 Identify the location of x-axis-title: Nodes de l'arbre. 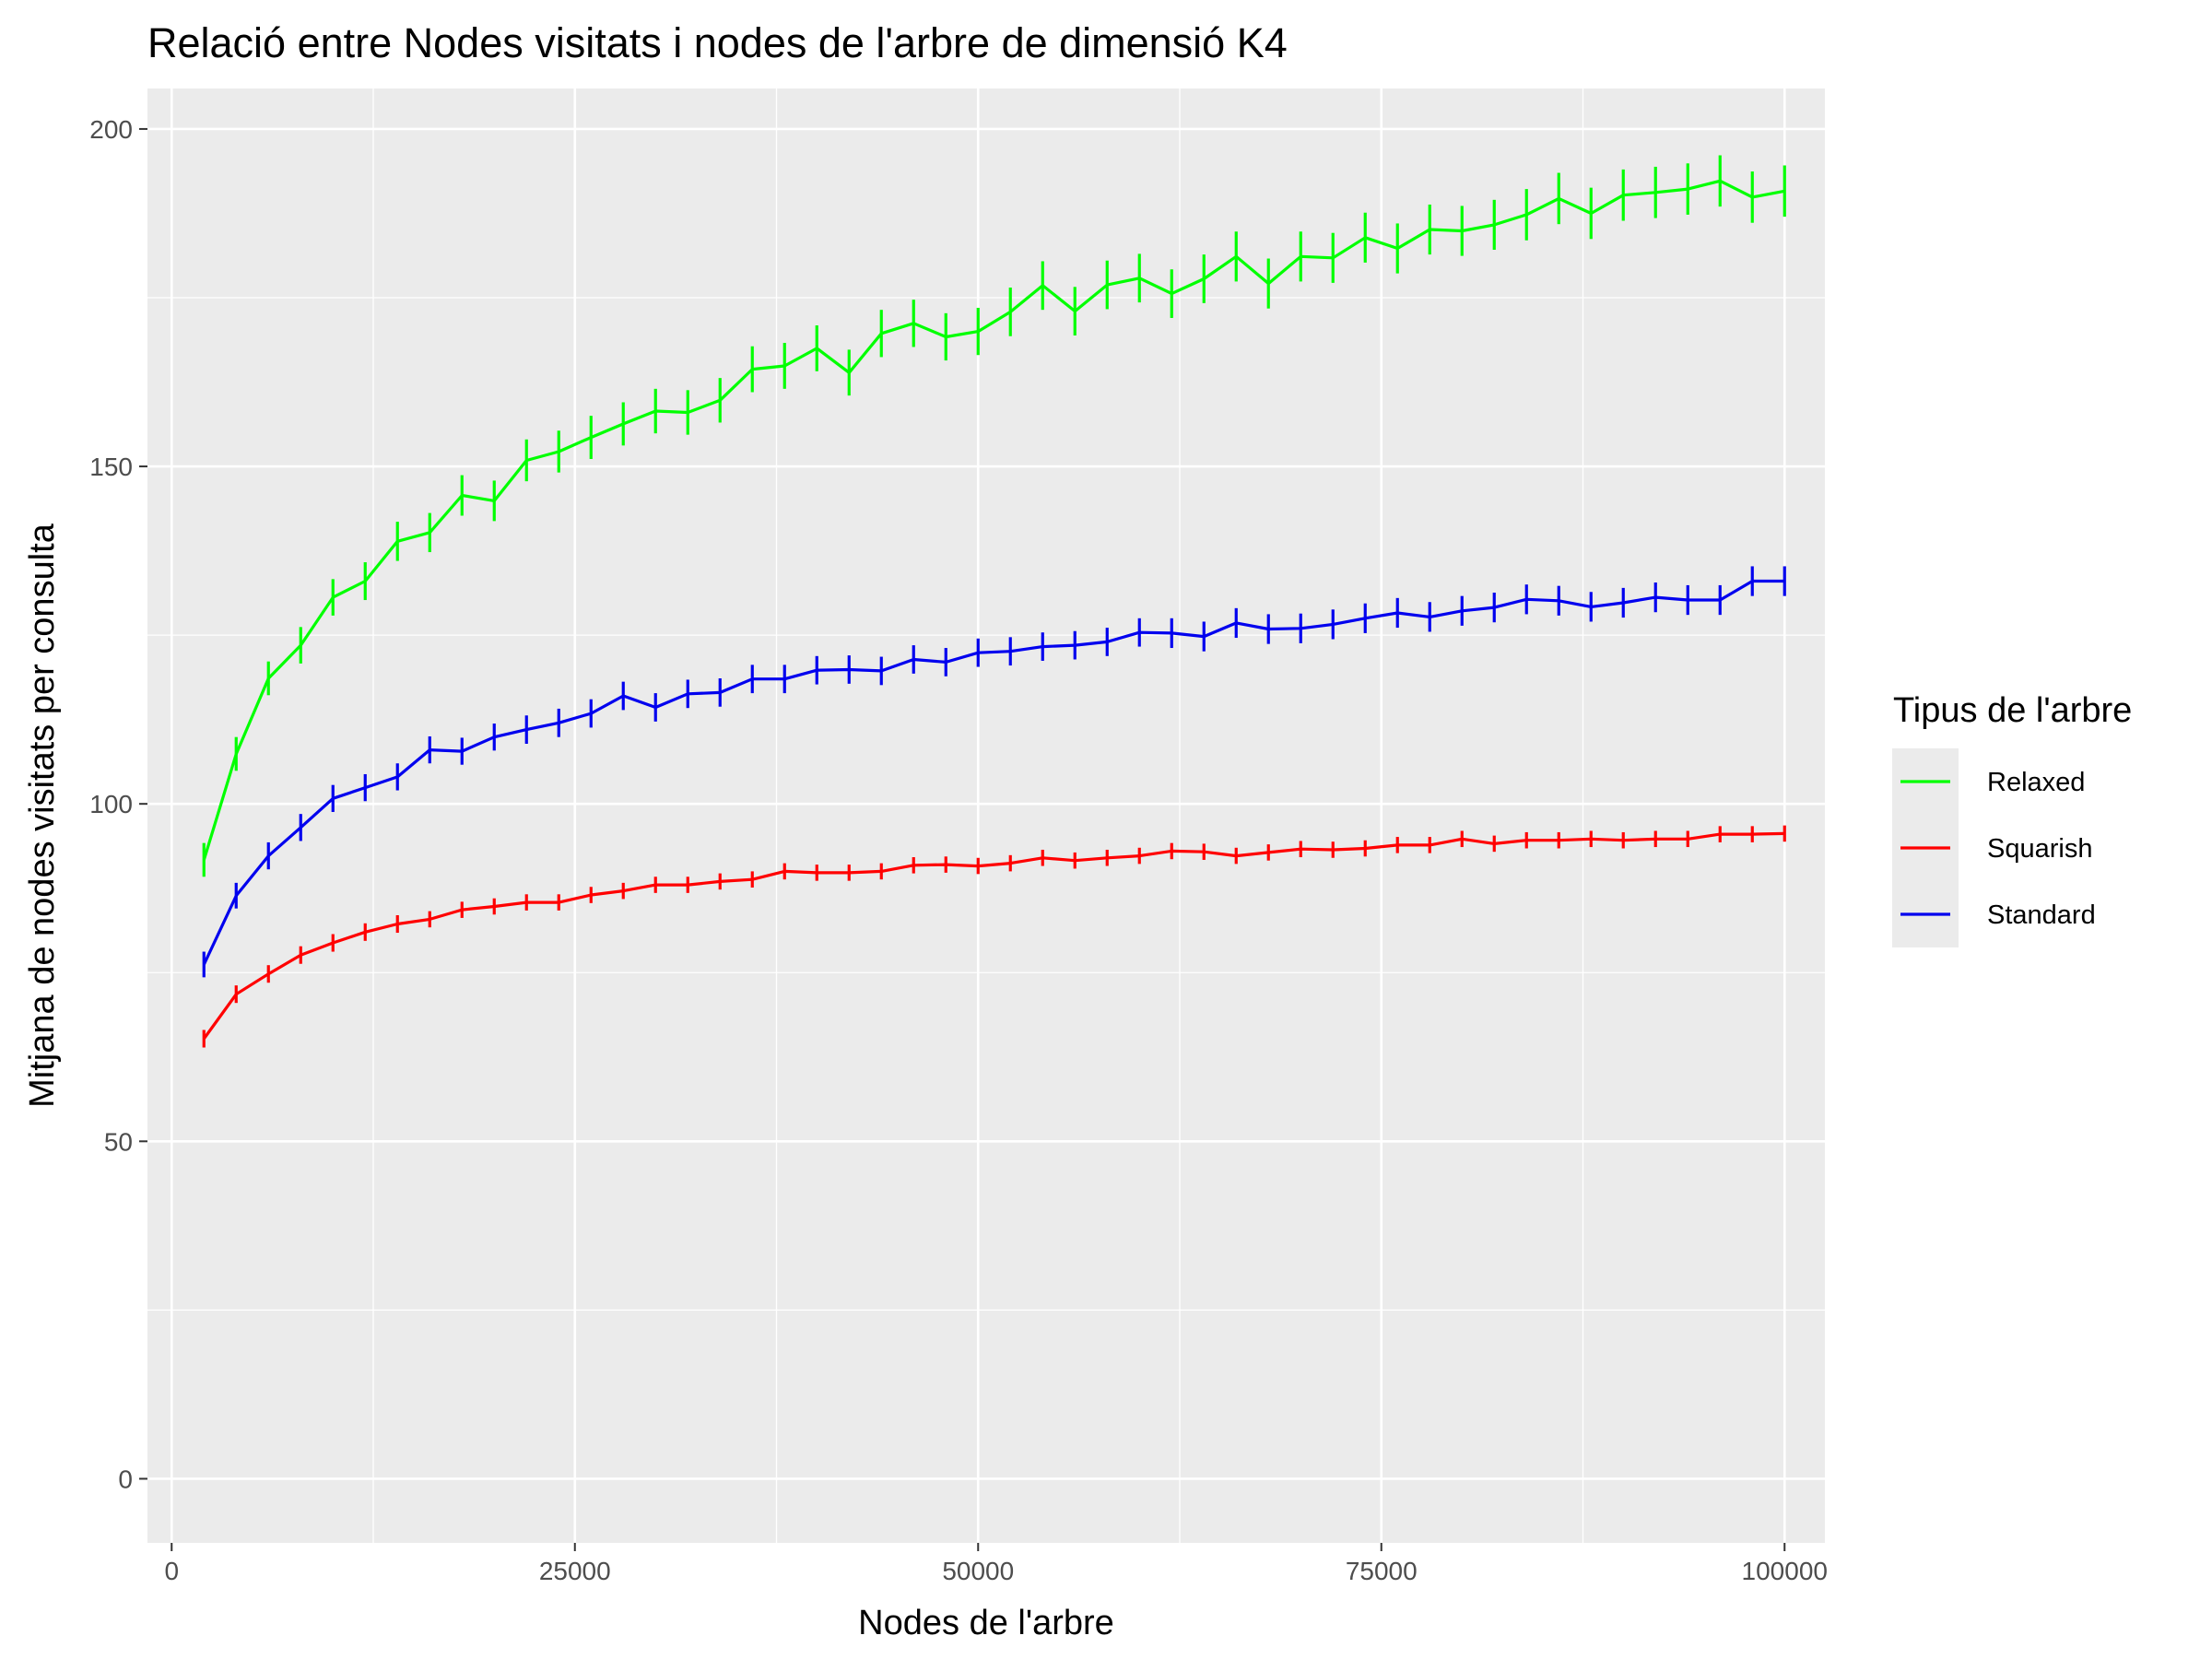
(986, 1623).